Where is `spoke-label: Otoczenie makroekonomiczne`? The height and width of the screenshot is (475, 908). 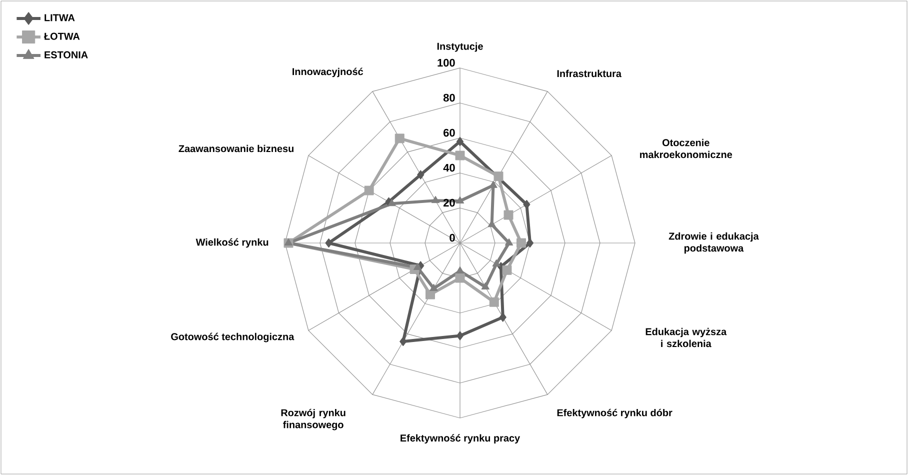 spoke-label: Otoczenie makroekonomiczne is located at coordinates (686, 148).